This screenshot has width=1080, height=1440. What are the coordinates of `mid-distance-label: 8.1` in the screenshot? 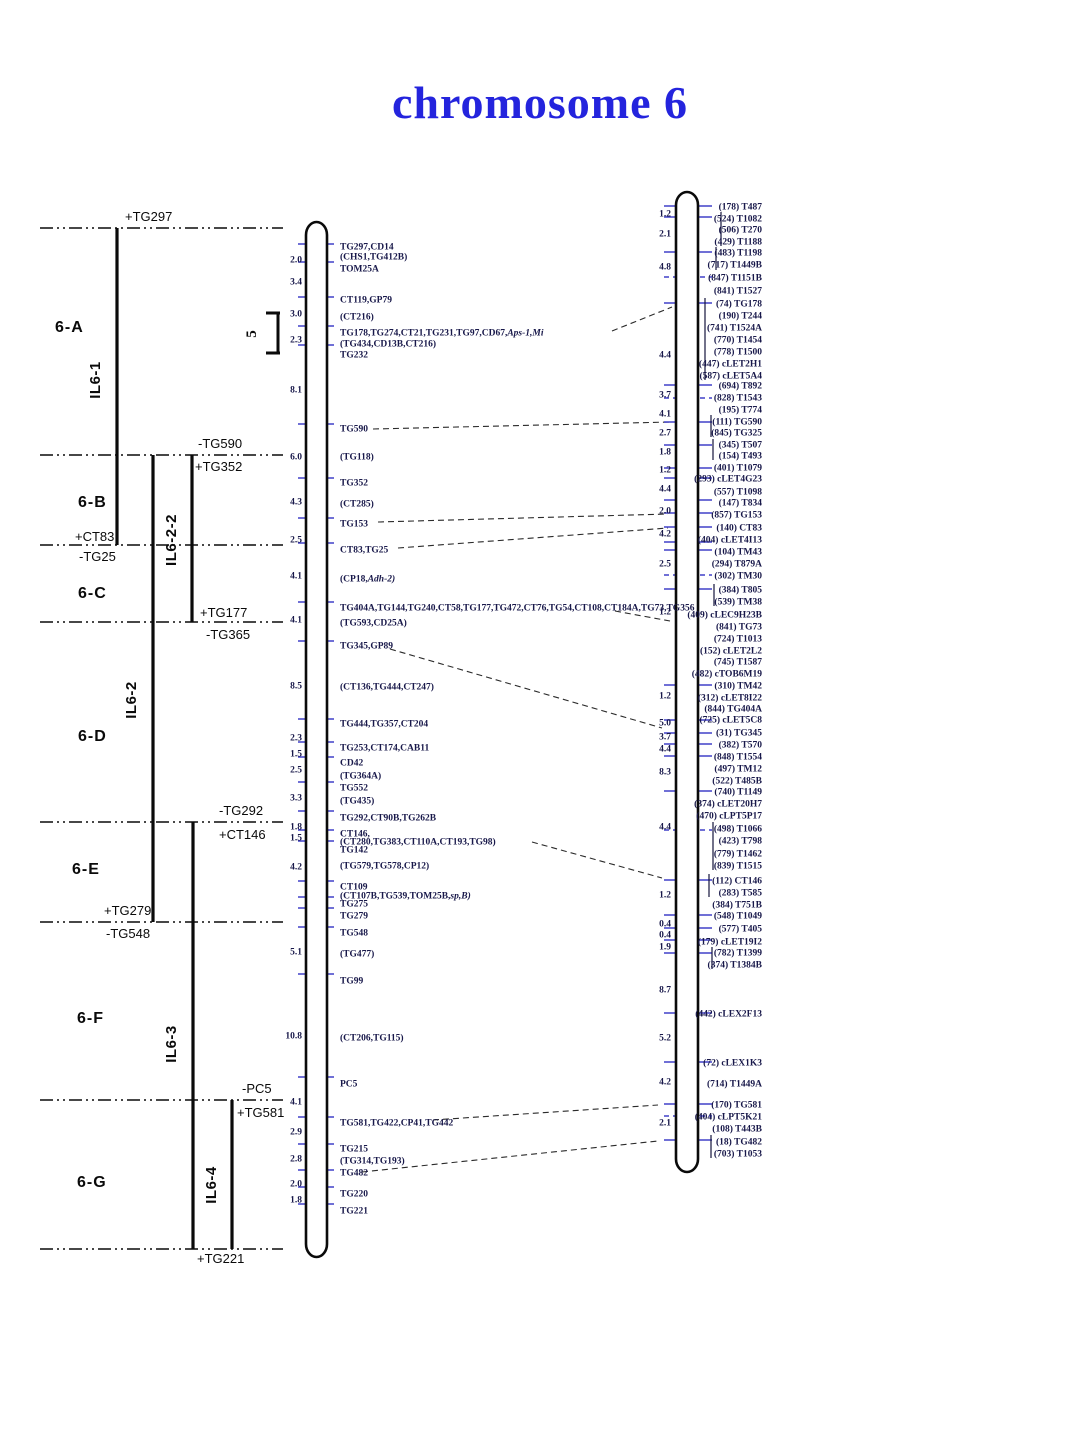 It's located at (296, 391).